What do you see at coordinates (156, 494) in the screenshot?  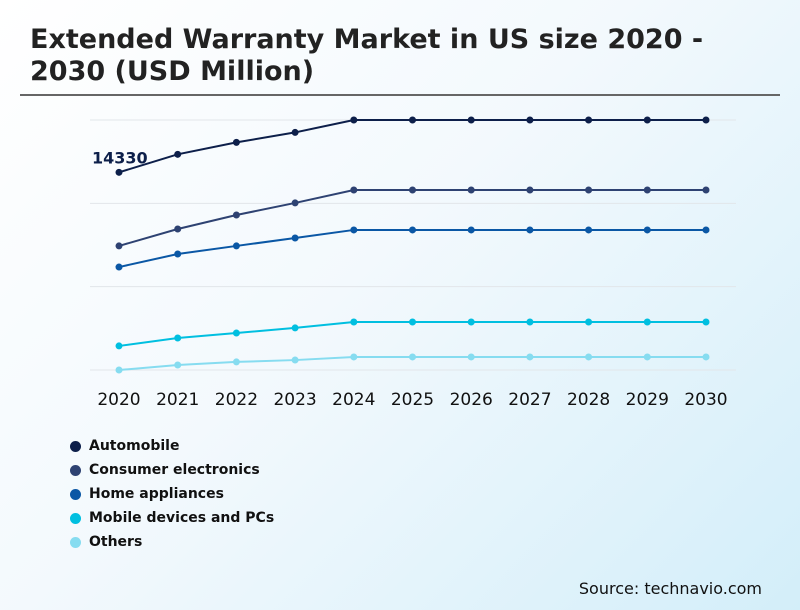 I see `legend-label: Home appliances` at bounding box center [156, 494].